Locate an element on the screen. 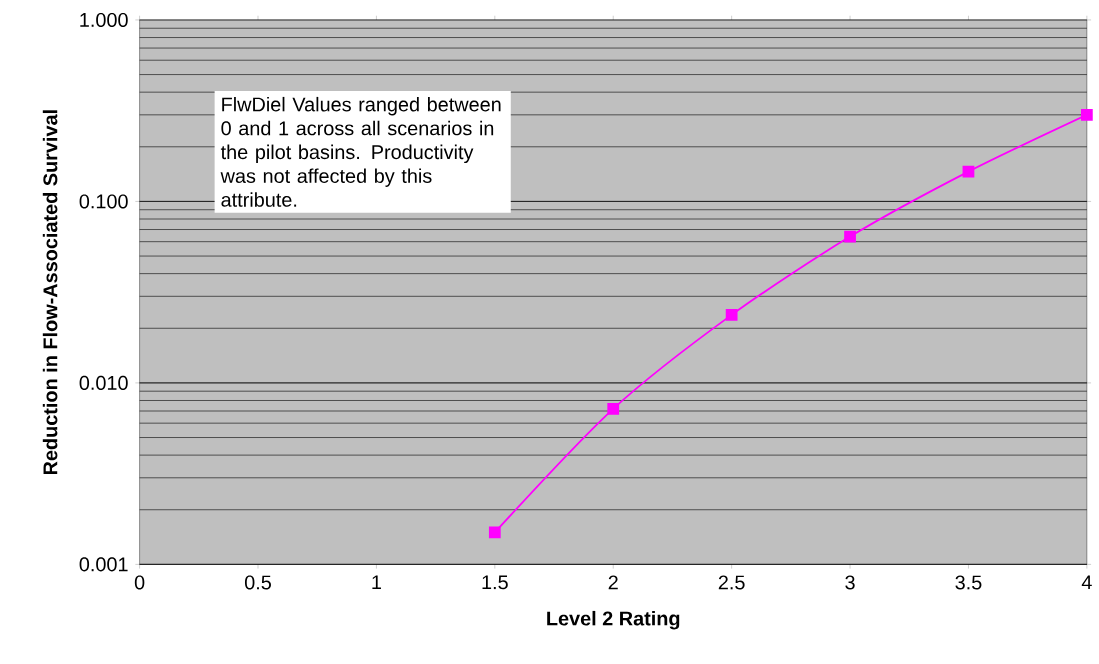  x-tick-label: 4 is located at coordinates (1086, 582).